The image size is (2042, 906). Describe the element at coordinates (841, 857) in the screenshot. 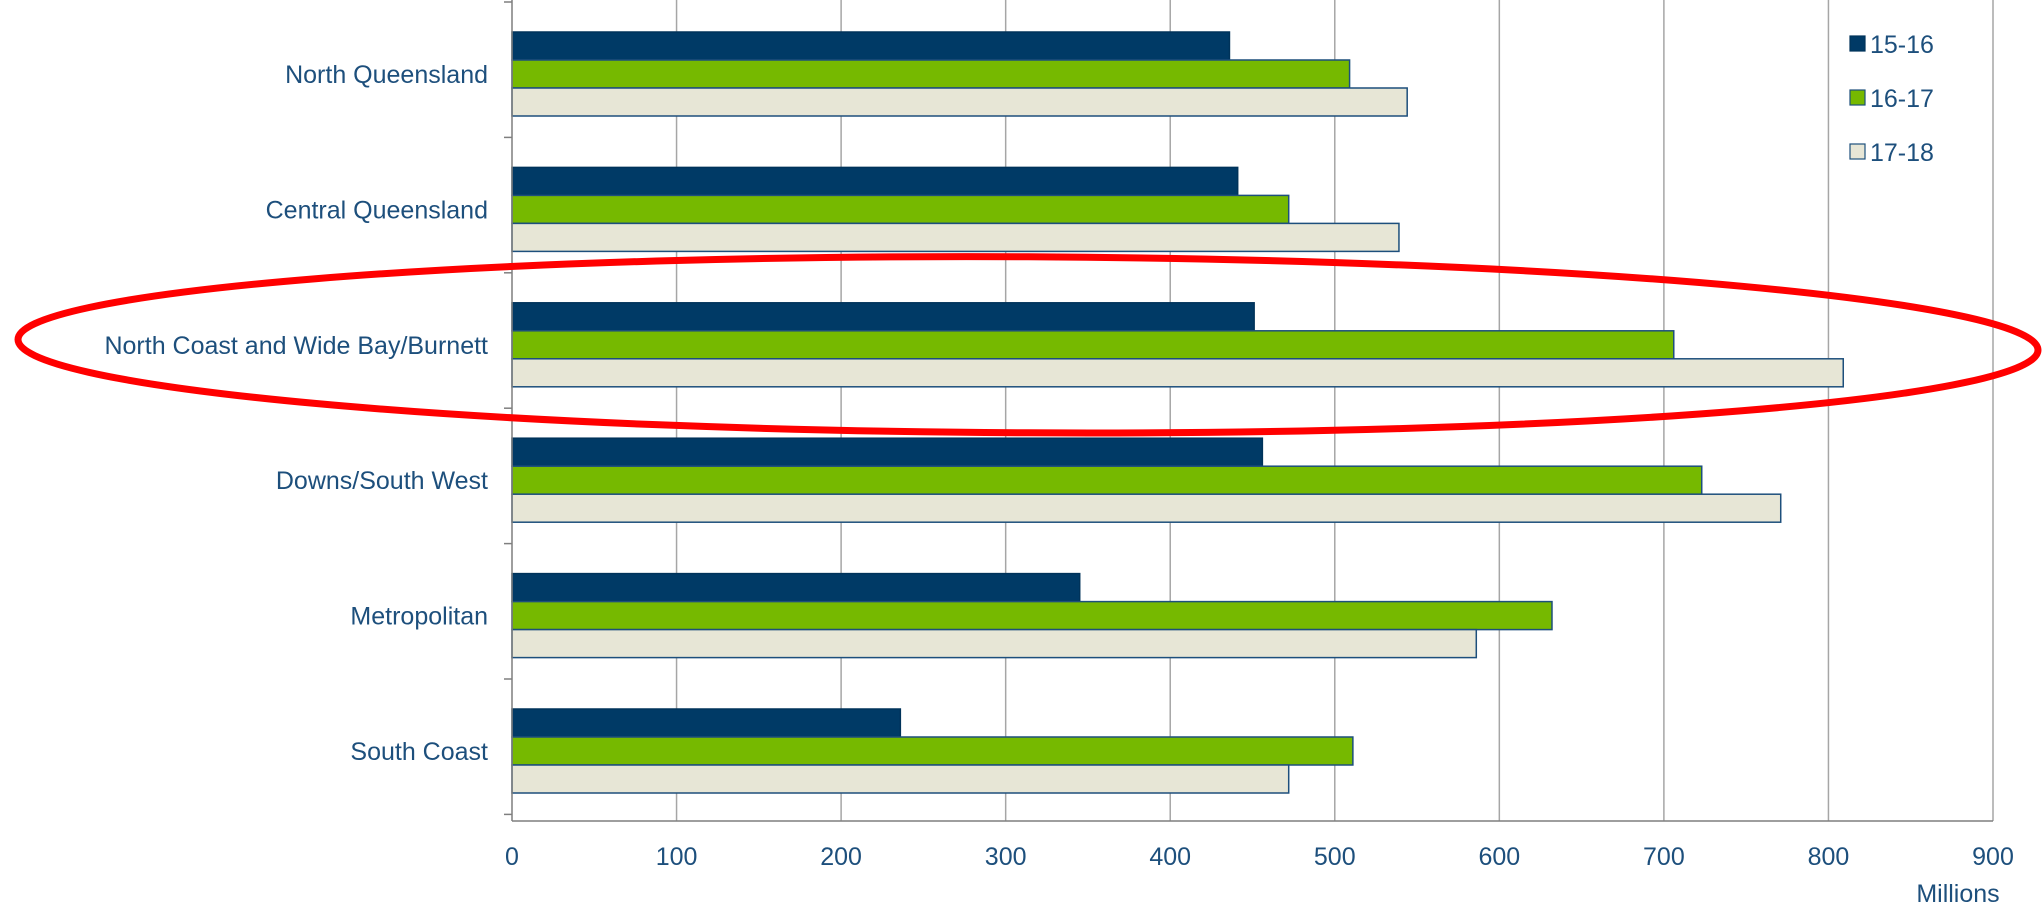

I see `x-tick-200: 200` at that location.